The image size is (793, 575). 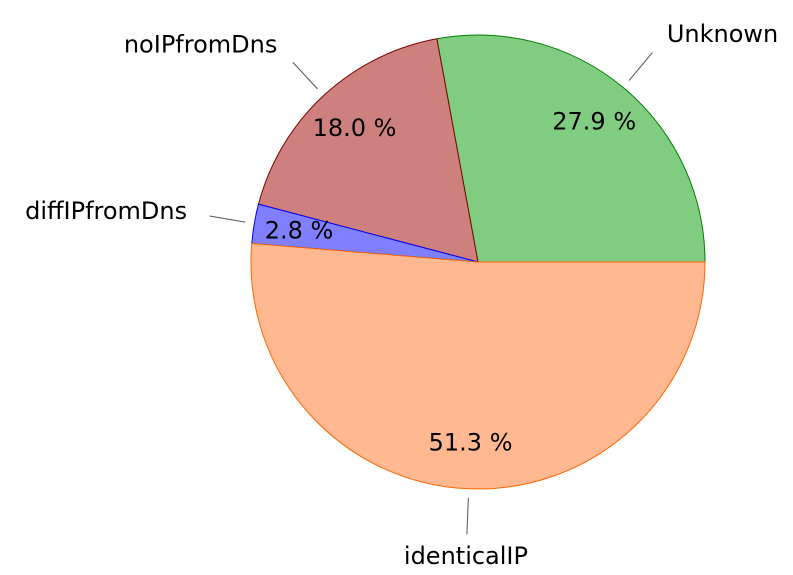 What do you see at coordinates (355, 128) in the screenshot?
I see `value-label: 18.0 %` at bounding box center [355, 128].